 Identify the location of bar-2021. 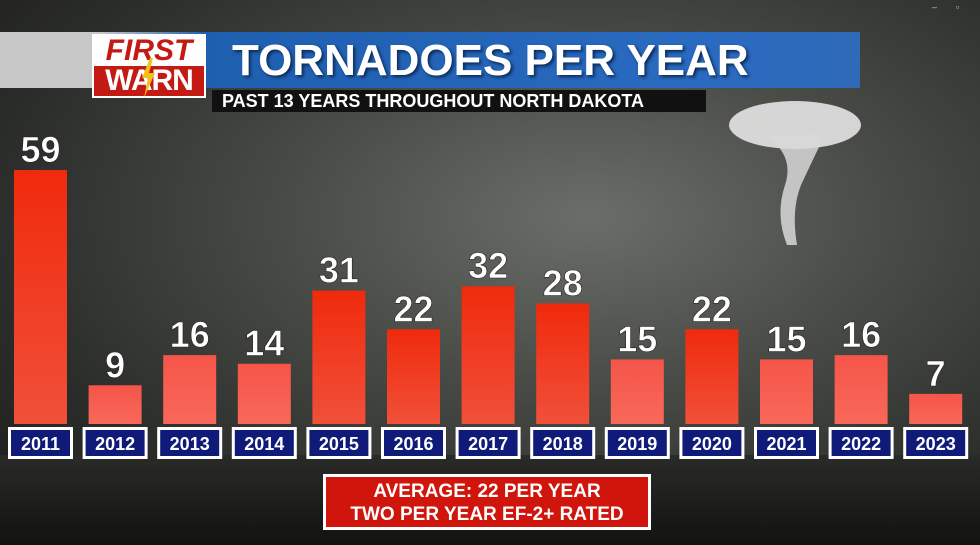
(786, 391).